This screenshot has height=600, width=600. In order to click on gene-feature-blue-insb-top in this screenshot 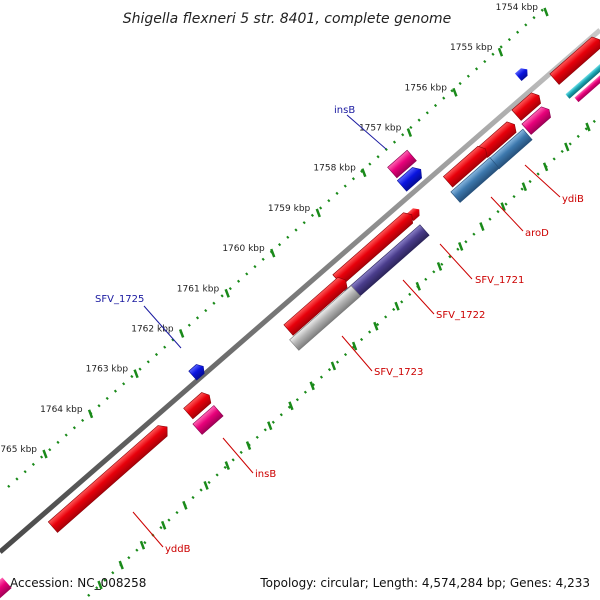, I will do `click(410, 178)`.